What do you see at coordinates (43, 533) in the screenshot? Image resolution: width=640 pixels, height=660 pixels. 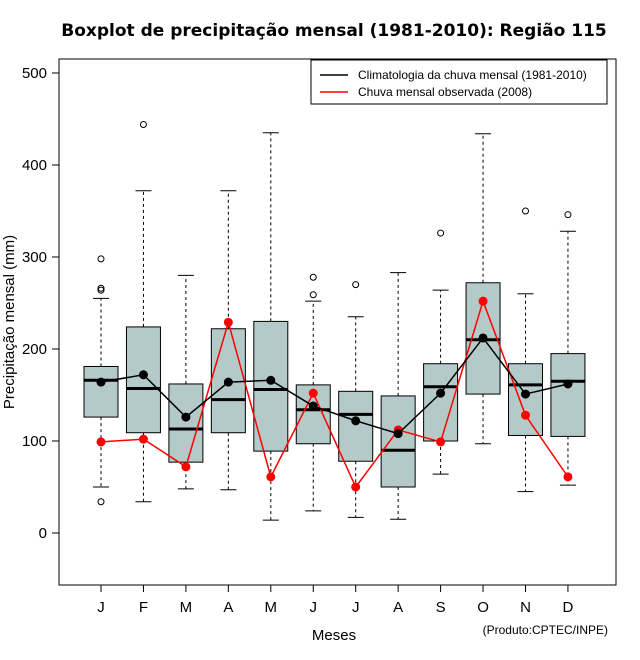 I see `y-tick-label: 0` at bounding box center [43, 533].